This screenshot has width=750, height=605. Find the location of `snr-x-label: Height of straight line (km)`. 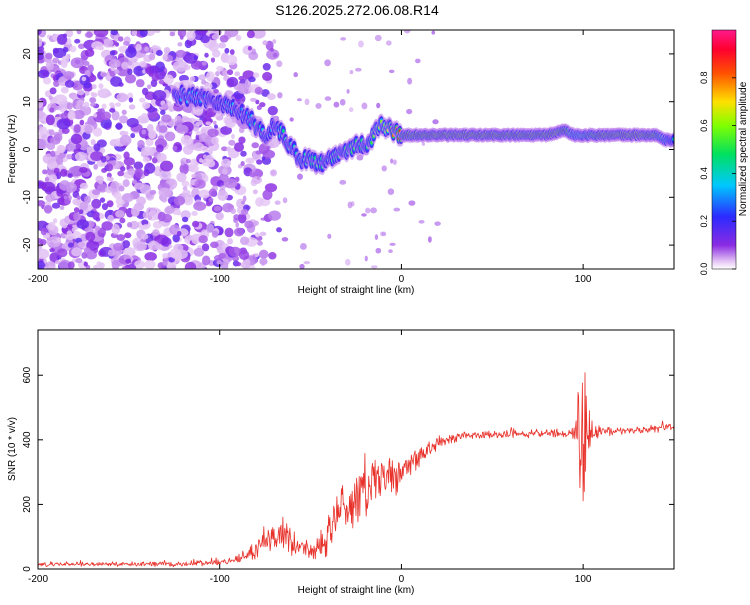

snr-x-label: Height of straight line (km) is located at coordinates (356, 590).